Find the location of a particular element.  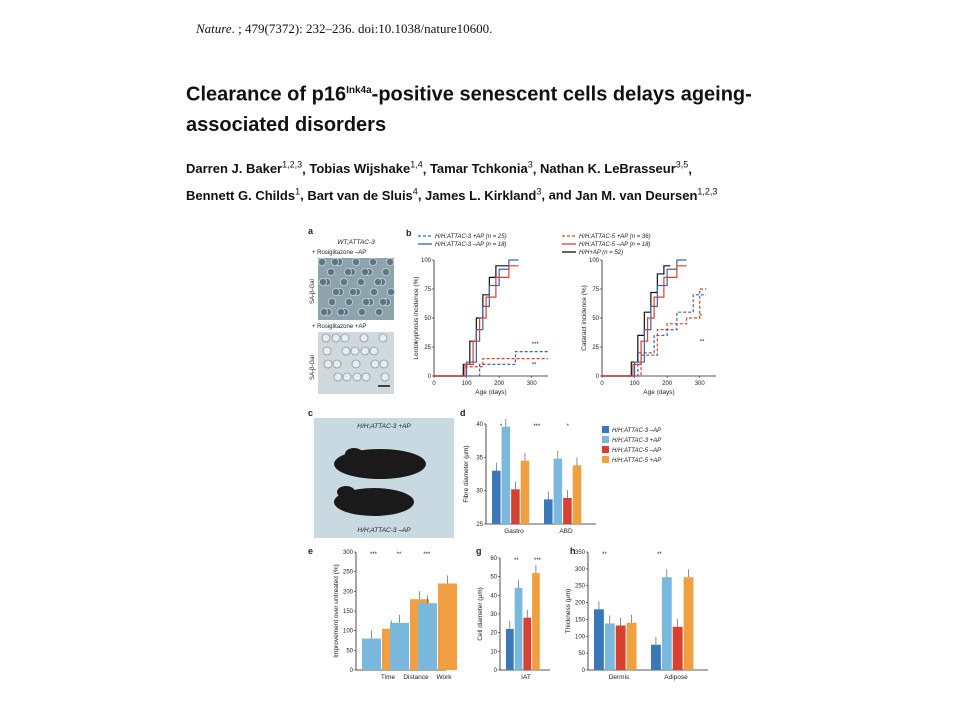

x-tick-label: Work is located at coordinates (444, 677).